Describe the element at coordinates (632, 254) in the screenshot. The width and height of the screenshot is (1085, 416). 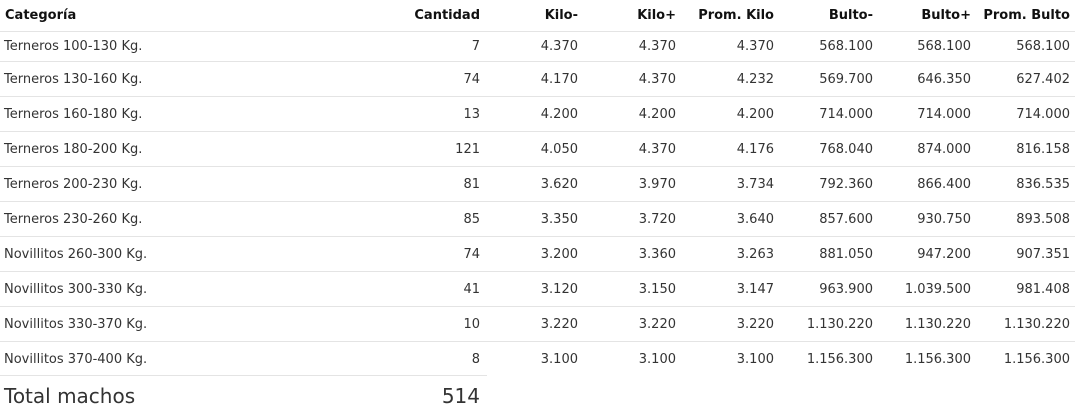
I see `cell-kilo-max: 3.360` at that location.